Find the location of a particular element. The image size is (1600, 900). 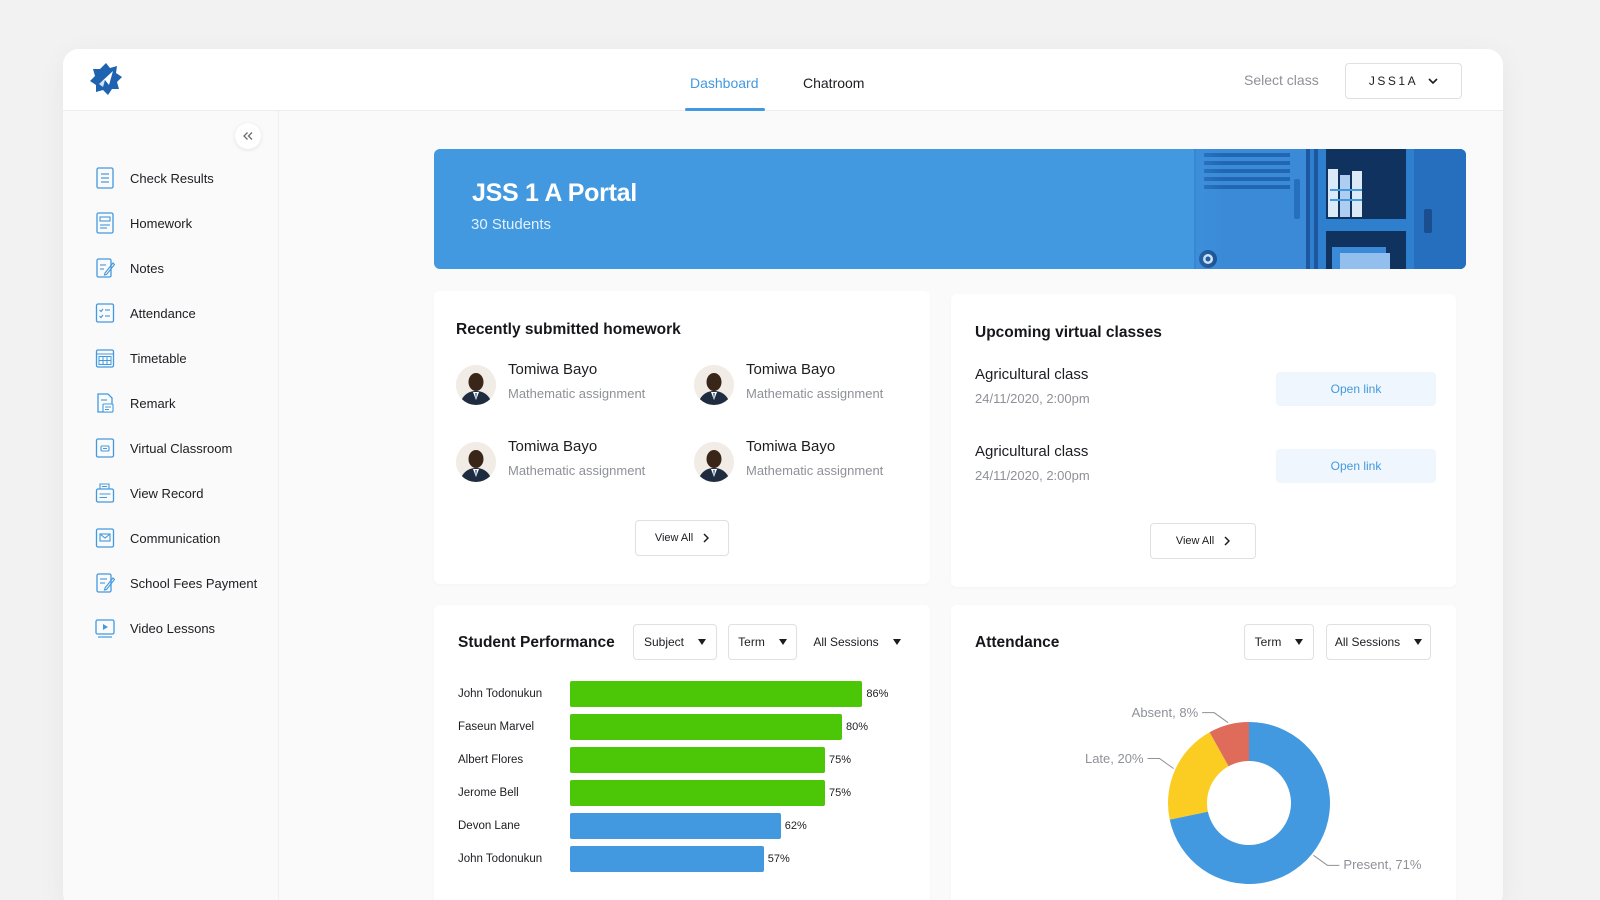

select-class-label: Select class is located at coordinates (1281, 80).